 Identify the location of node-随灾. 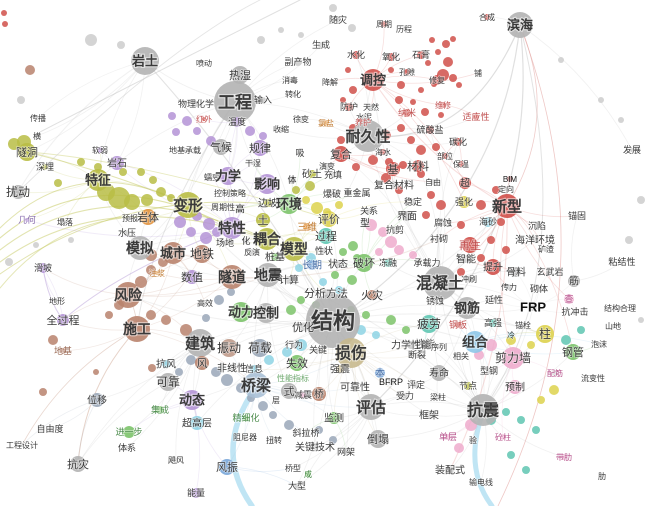
(338, 20).